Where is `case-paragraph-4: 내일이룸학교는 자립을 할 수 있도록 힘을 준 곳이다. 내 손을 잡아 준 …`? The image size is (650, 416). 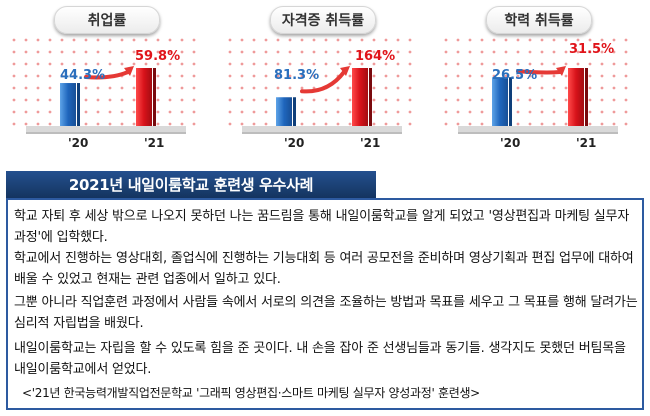
case-paragraph-4: 내일이룸학교는 자립을 할 수 있도록 힘을 준 곳이다. 내 손을 잡아 준 … is located at coordinates (320, 359).